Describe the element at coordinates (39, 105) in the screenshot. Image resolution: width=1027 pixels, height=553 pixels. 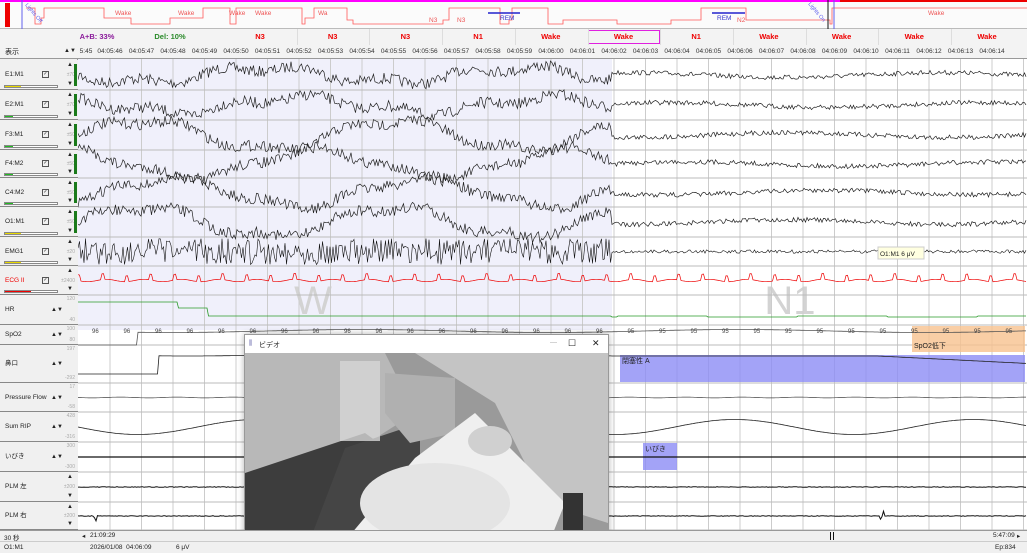
I see `channel-e2-m1: E2:M1 ✓ ±70 ▲ ▼` at that location.